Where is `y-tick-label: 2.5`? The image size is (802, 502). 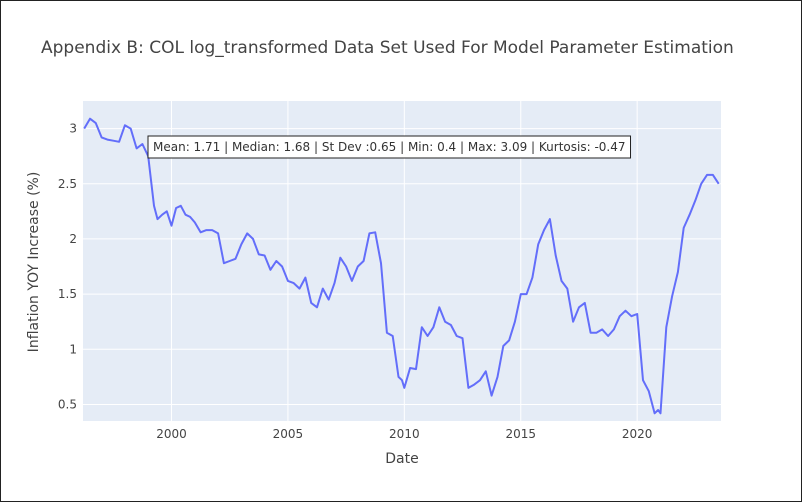 y-tick-label: 2.5 is located at coordinates (67, 184).